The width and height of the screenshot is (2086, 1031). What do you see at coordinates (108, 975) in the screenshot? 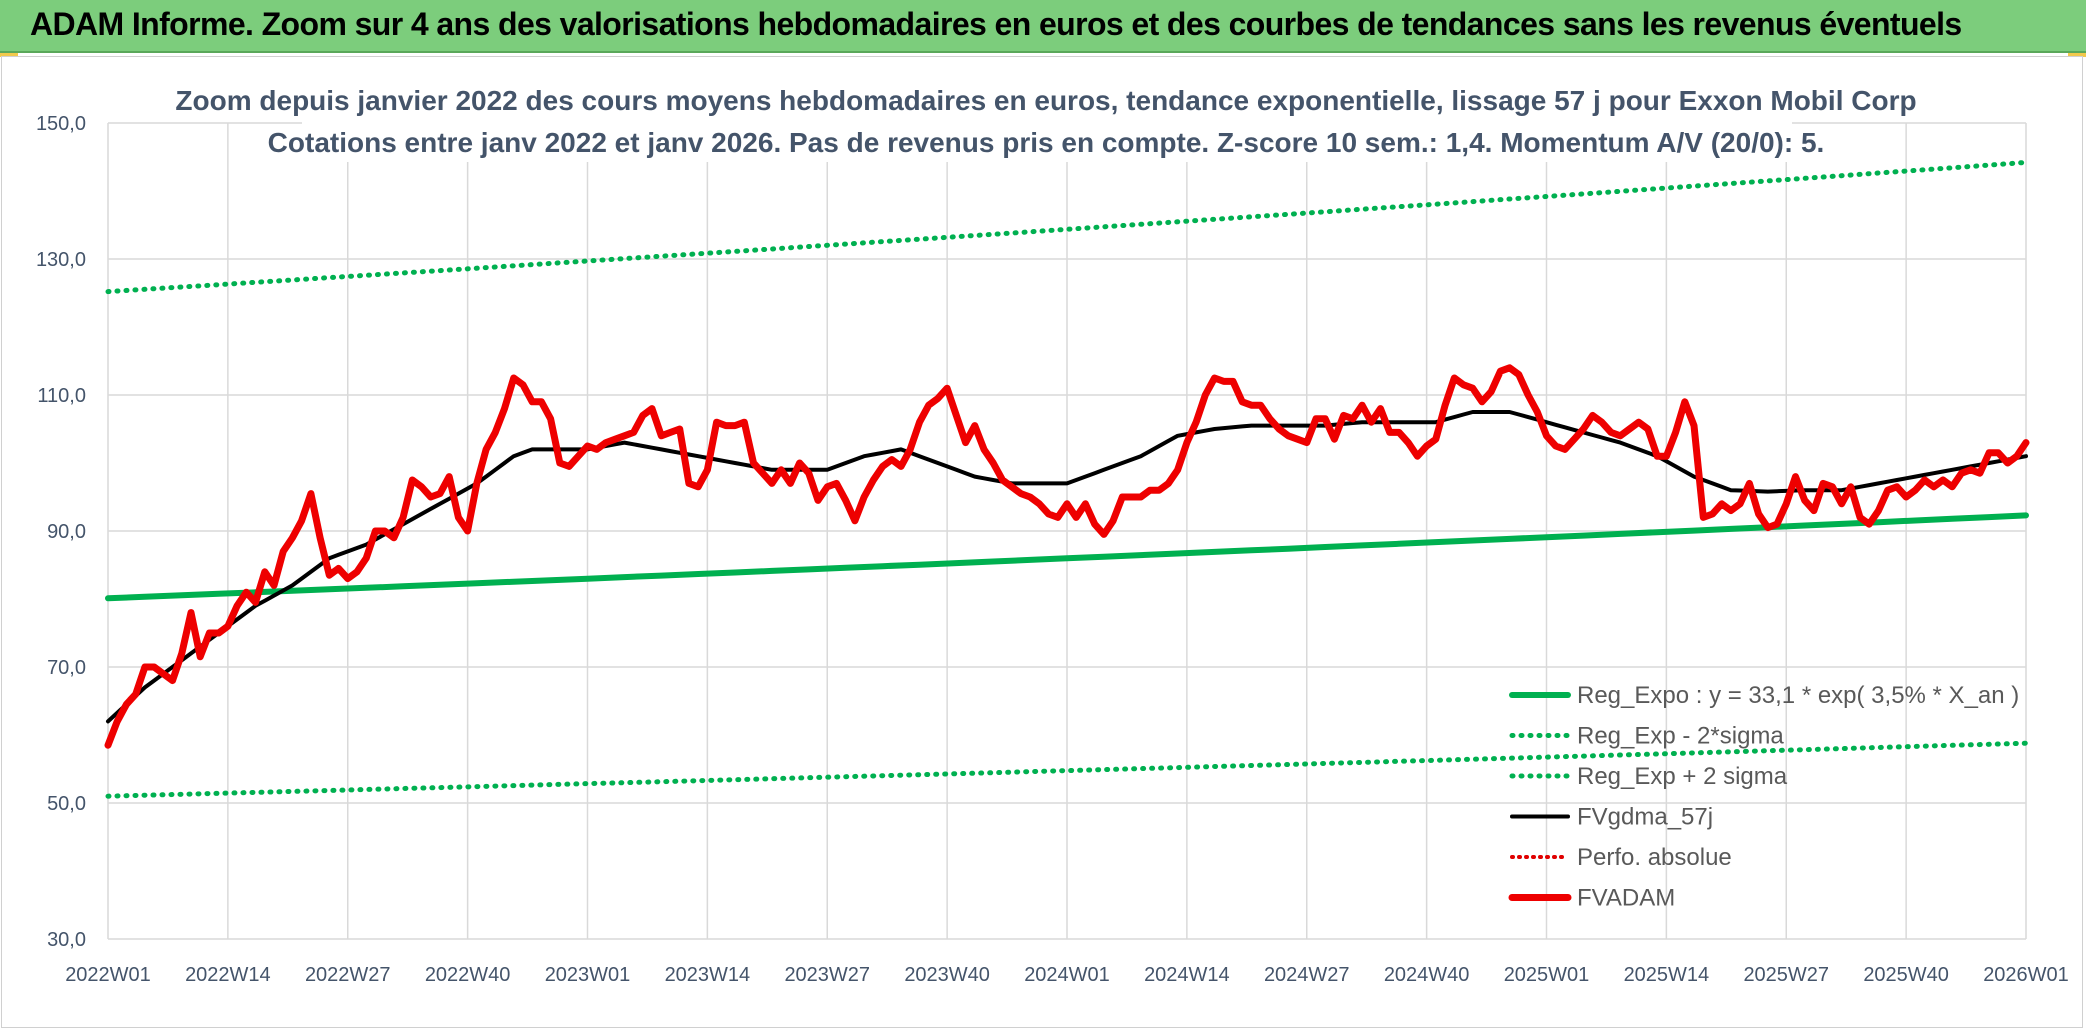
I see `x-tick-label: 2022W01` at bounding box center [108, 975].